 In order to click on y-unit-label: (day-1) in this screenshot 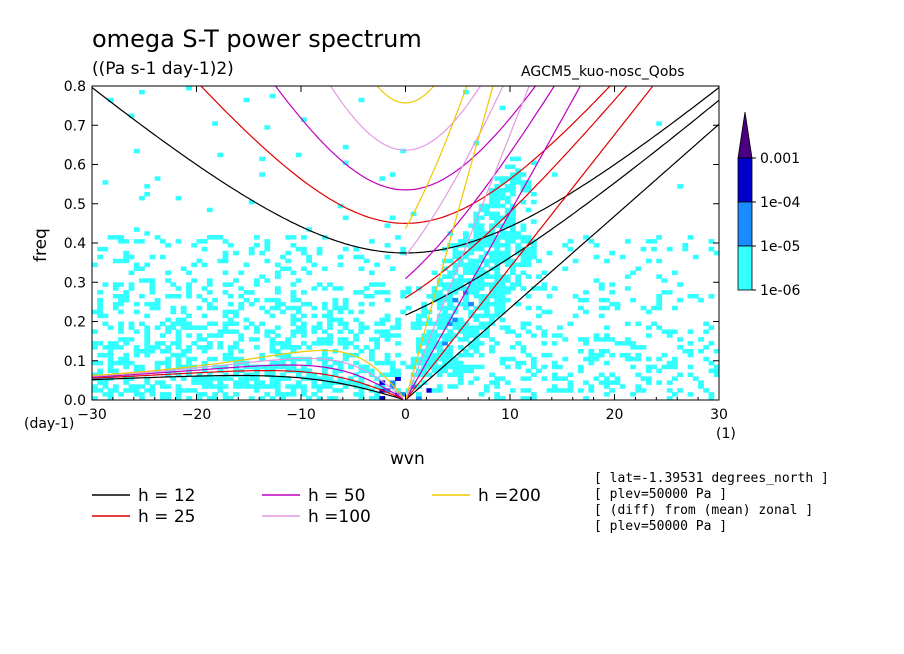, I will do `click(49, 424)`.